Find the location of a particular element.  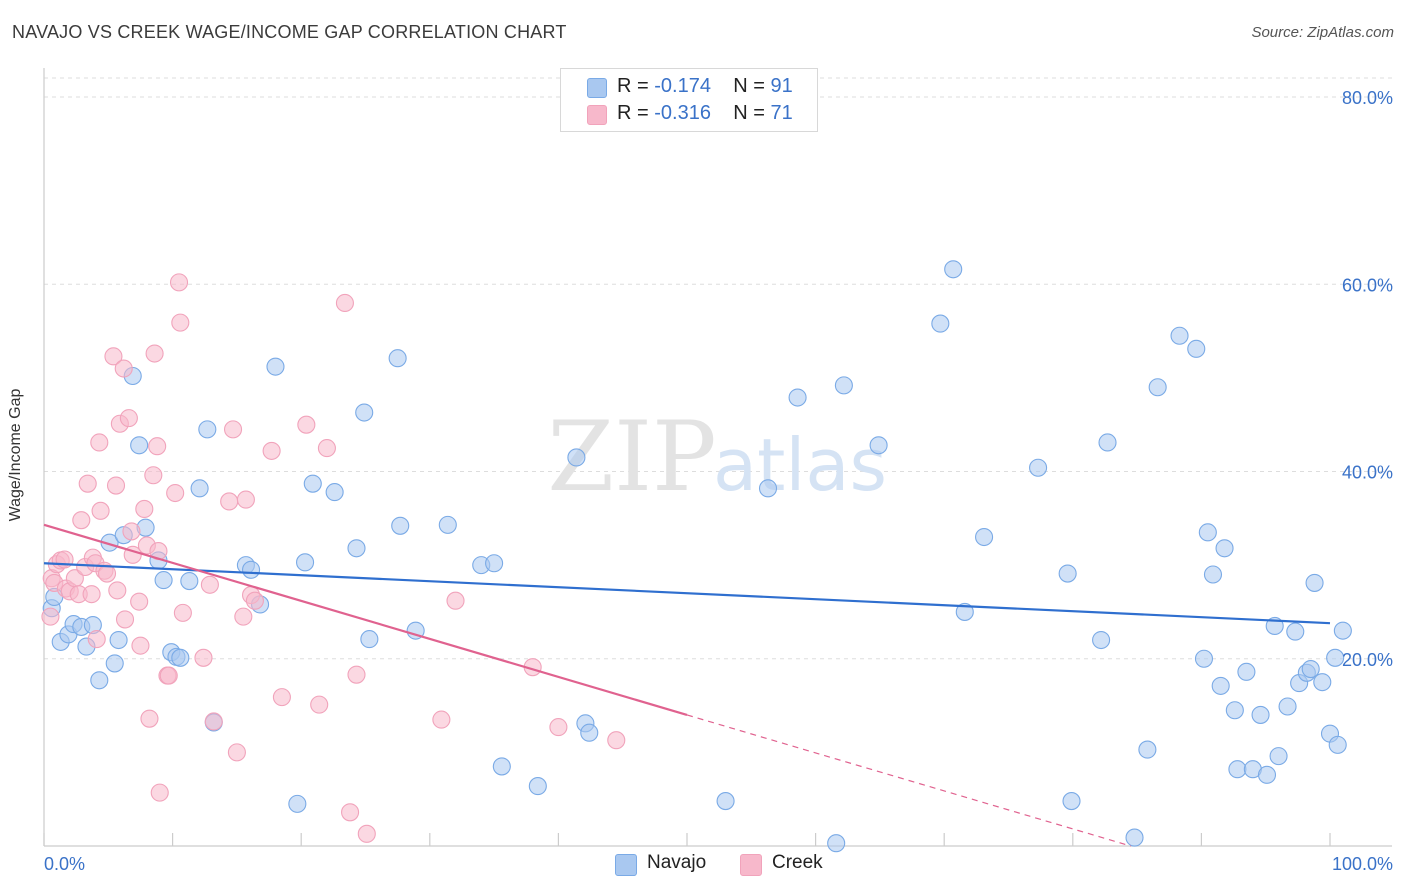

y-axis-label: Wage/Income Gap is located at coordinates (15, 455).